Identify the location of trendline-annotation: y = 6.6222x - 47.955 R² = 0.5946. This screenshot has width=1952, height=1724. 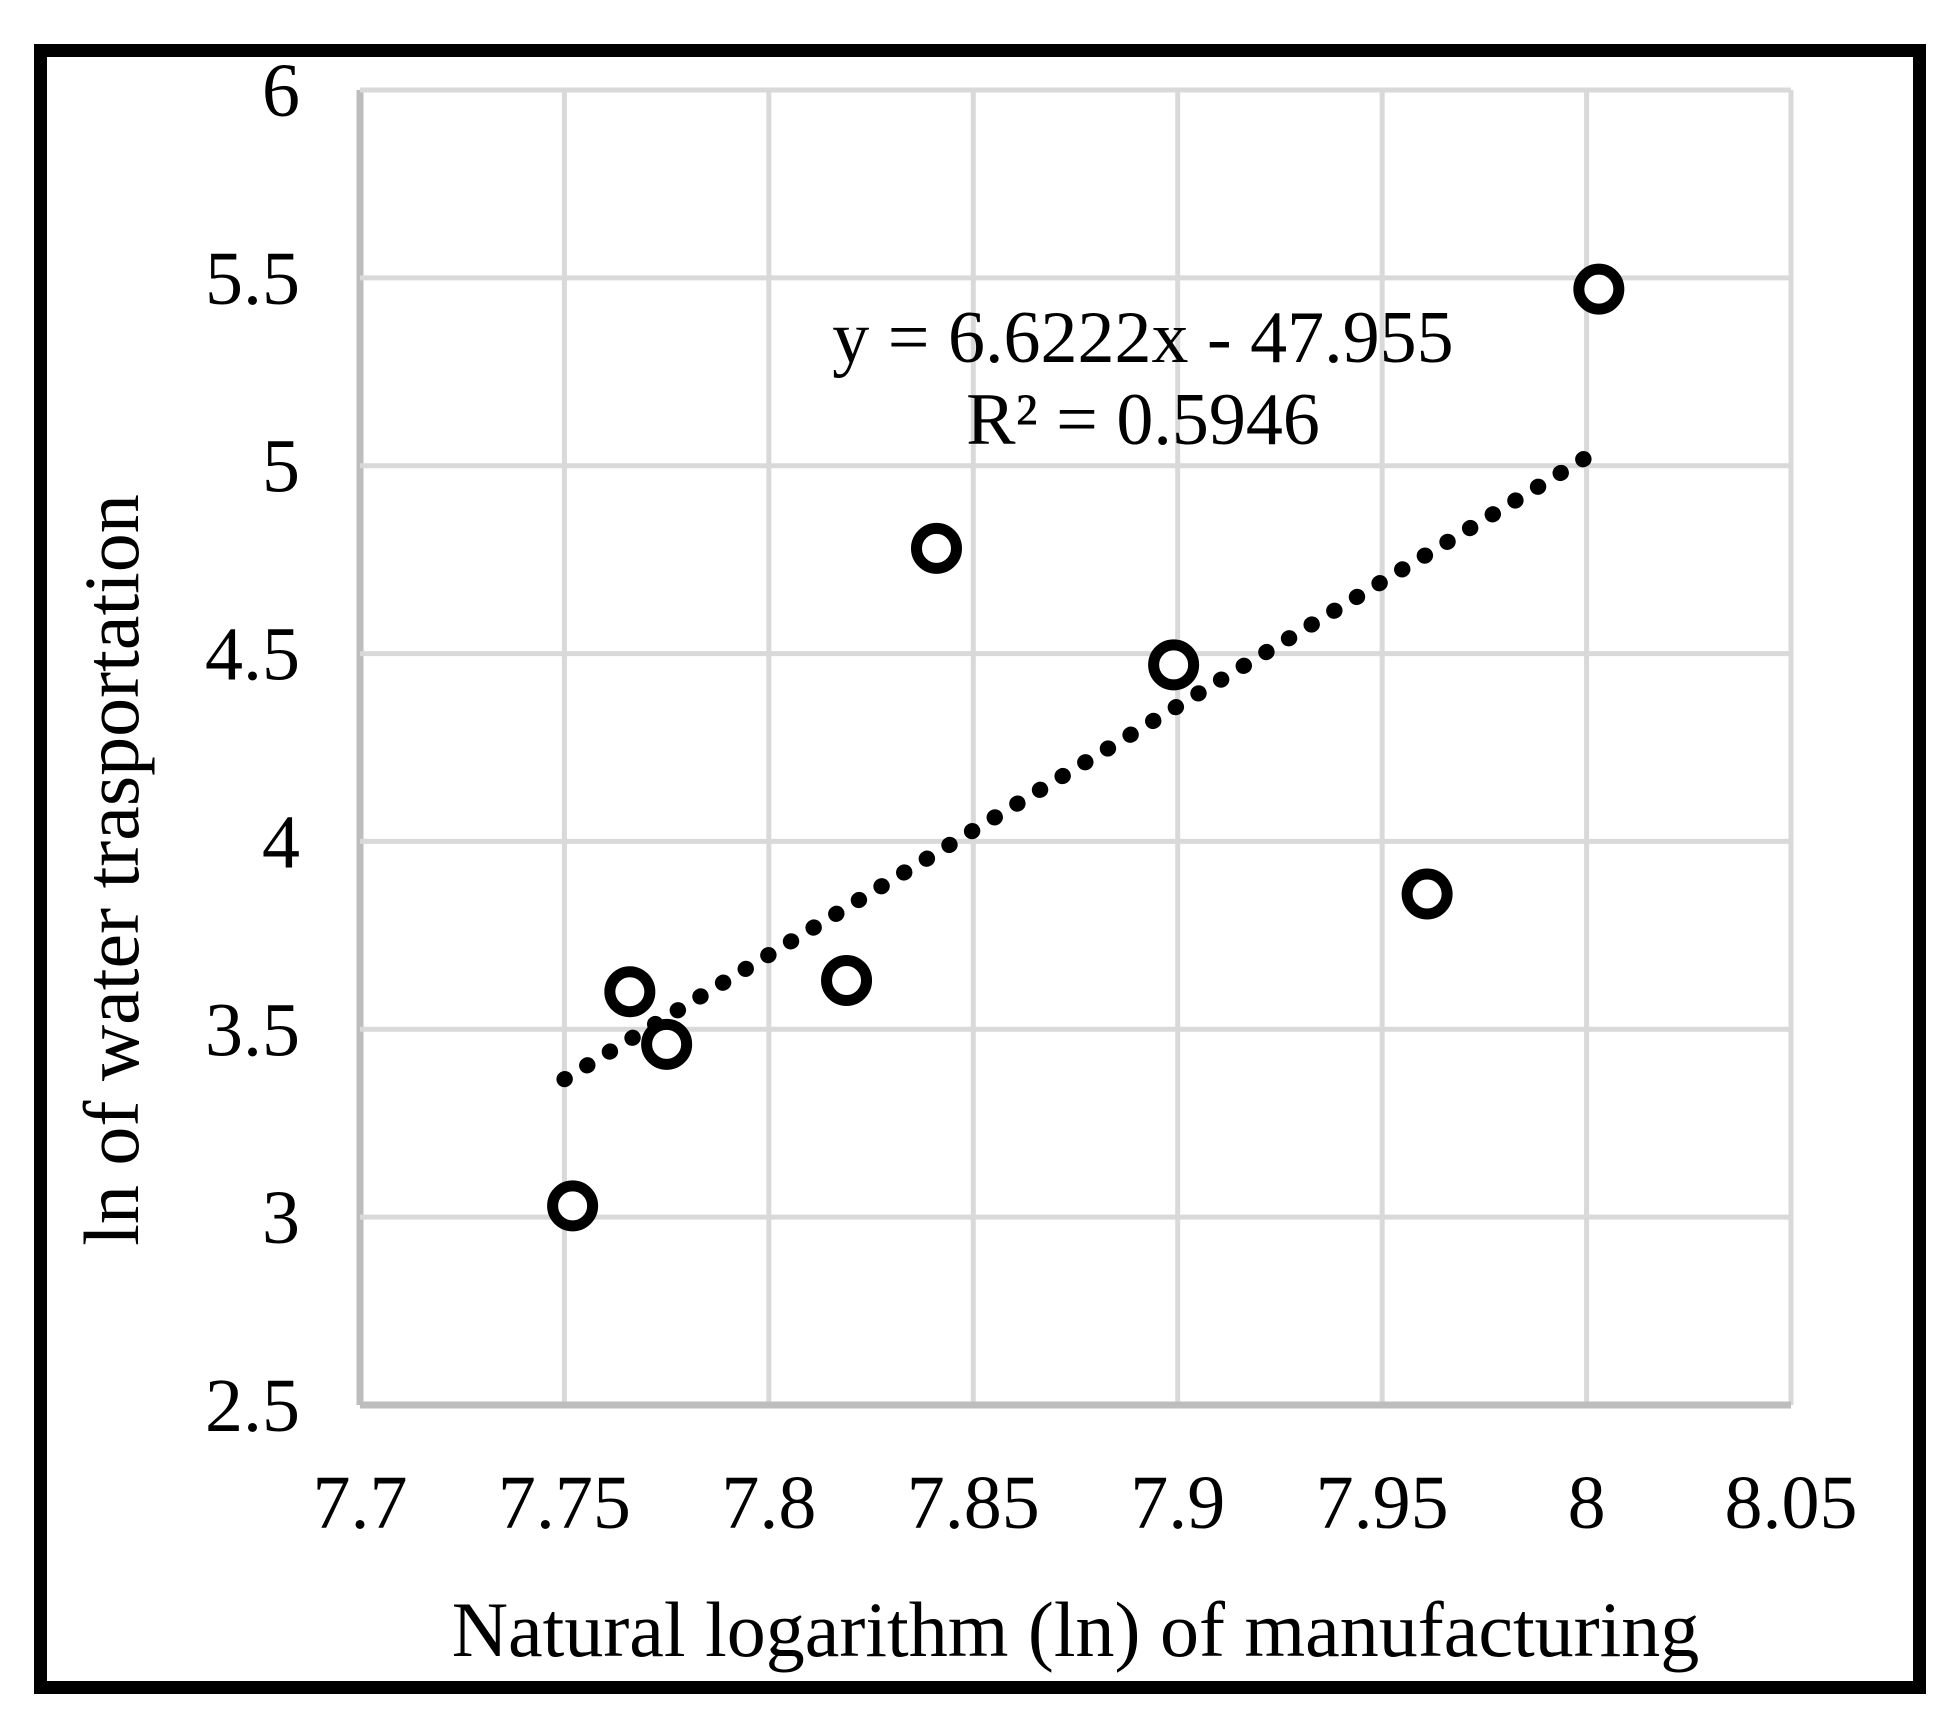
(1143, 379).